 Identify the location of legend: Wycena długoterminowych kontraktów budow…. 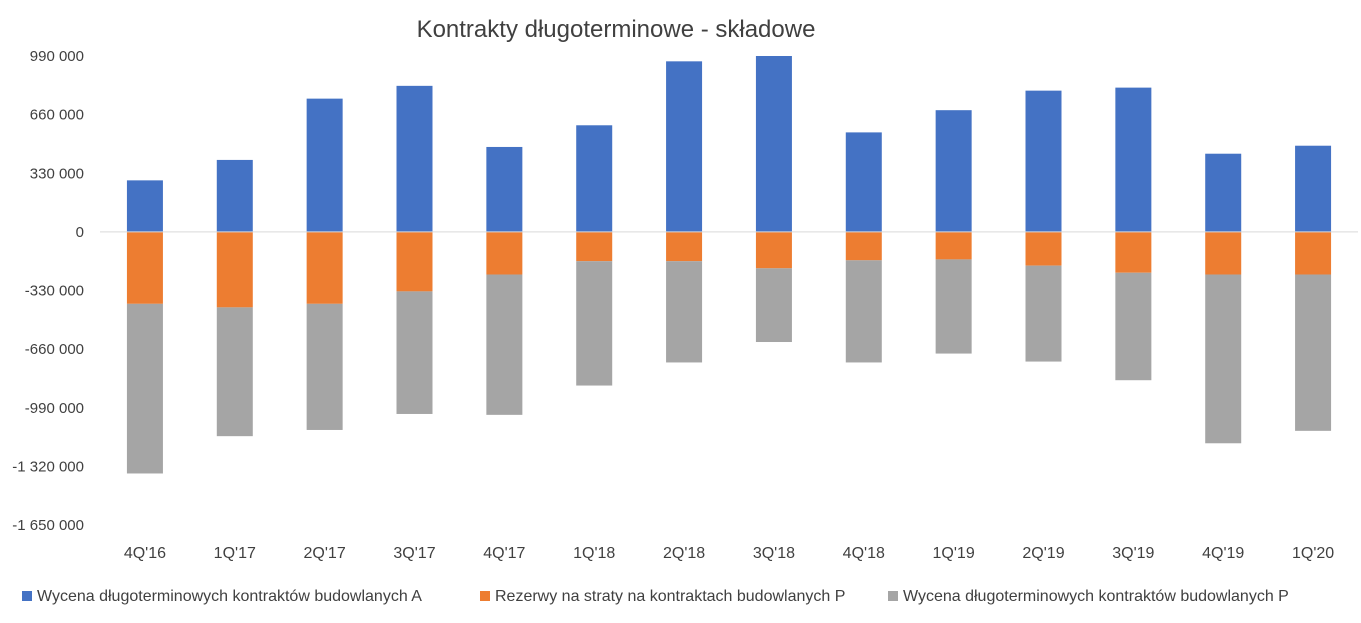
(655, 596).